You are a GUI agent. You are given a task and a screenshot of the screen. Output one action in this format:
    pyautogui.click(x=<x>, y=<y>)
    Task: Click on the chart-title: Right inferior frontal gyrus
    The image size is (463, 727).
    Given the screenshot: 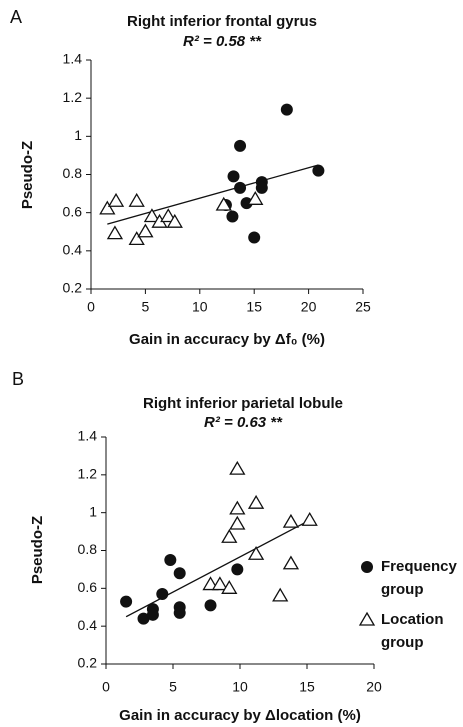 What is the action you would take?
    pyautogui.click(x=222, y=21)
    